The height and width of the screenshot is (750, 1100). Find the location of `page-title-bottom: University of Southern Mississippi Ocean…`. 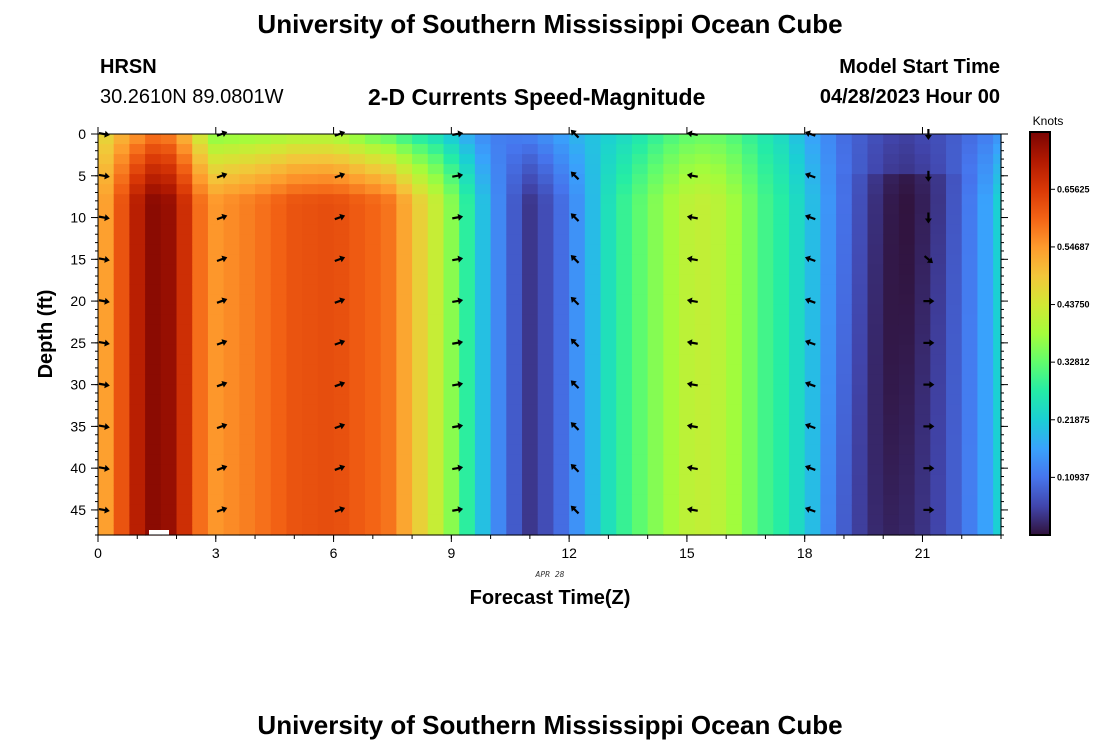

page-title-bottom: University of Southern Mississippi Ocean… is located at coordinates (550, 725).